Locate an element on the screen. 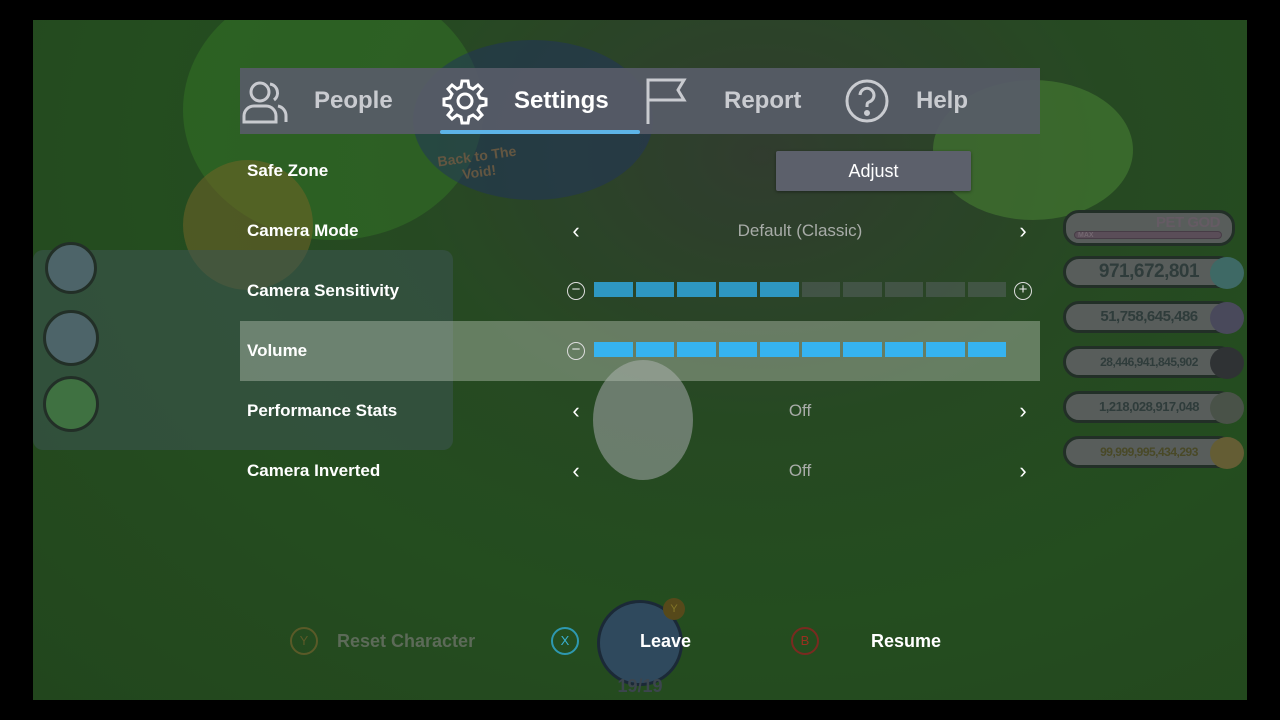  rank-progress-bar: MAX is located at coordinates (1148, 235).